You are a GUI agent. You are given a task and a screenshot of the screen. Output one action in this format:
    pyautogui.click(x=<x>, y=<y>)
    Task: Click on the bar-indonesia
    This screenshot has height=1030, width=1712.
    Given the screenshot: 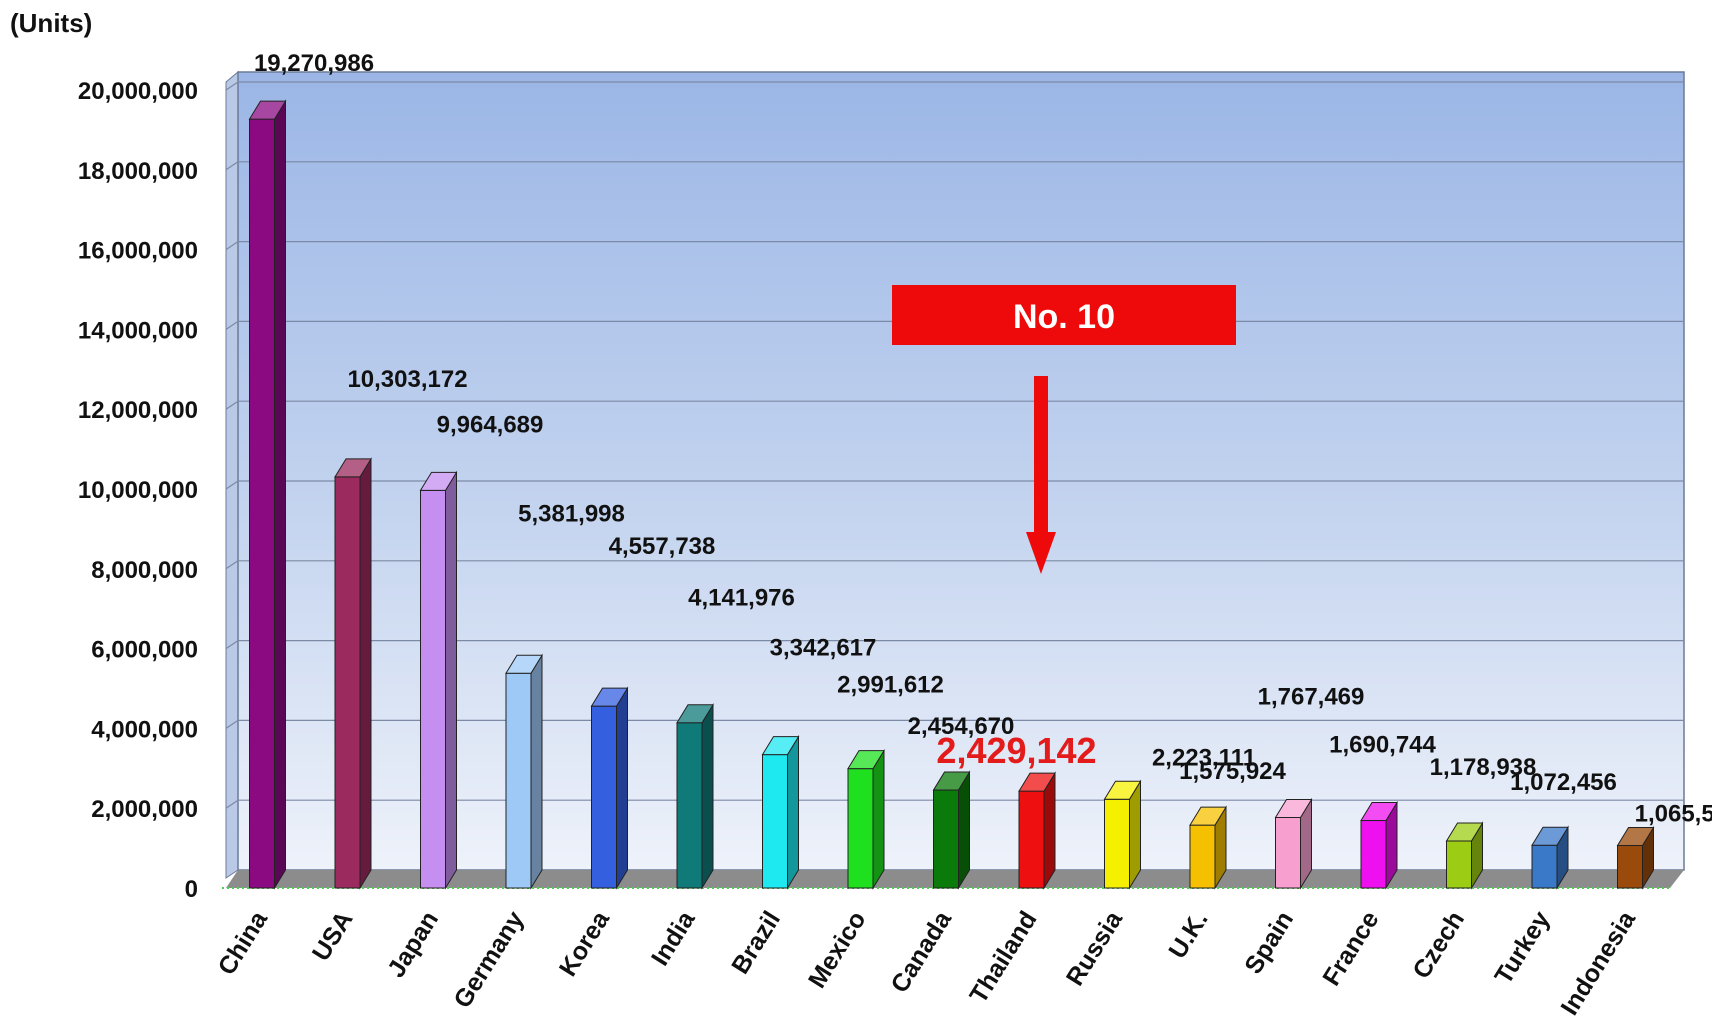 What is the action you would take?
    pyautogui.click(x=1635, y=857)
    